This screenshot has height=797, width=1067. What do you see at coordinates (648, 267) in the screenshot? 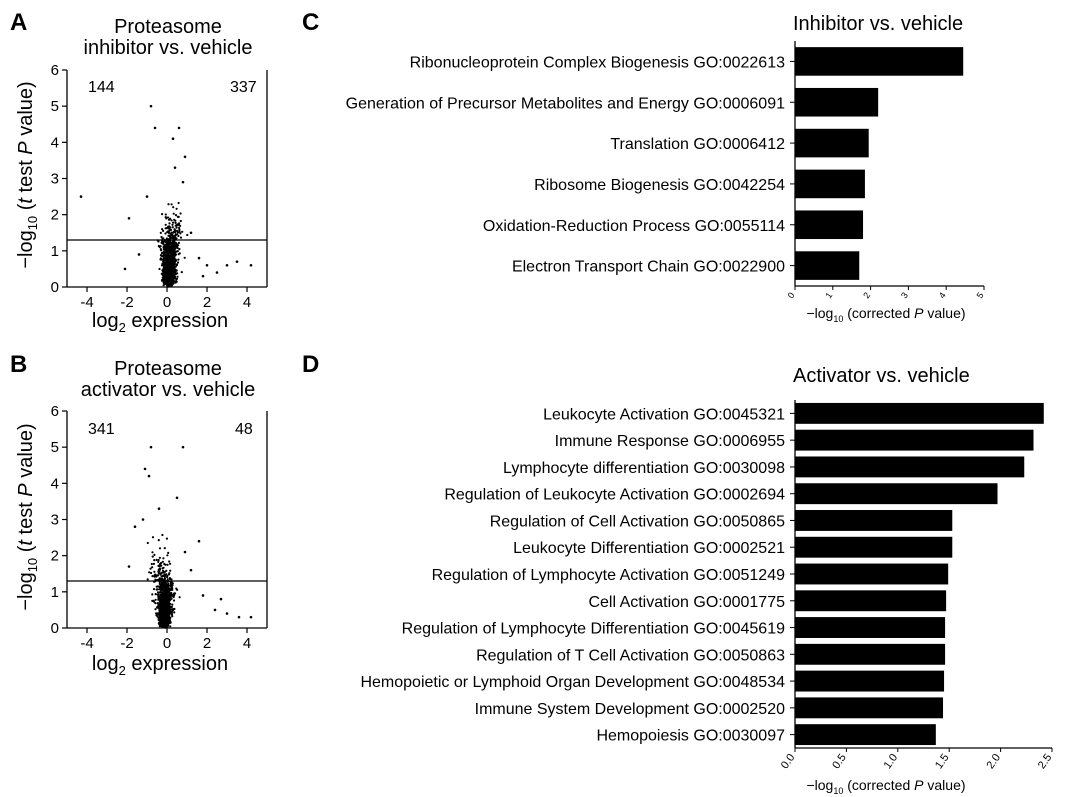
I see `category-label: Electron Transport Chain GO:0022900` at bounding box center [648, 267].